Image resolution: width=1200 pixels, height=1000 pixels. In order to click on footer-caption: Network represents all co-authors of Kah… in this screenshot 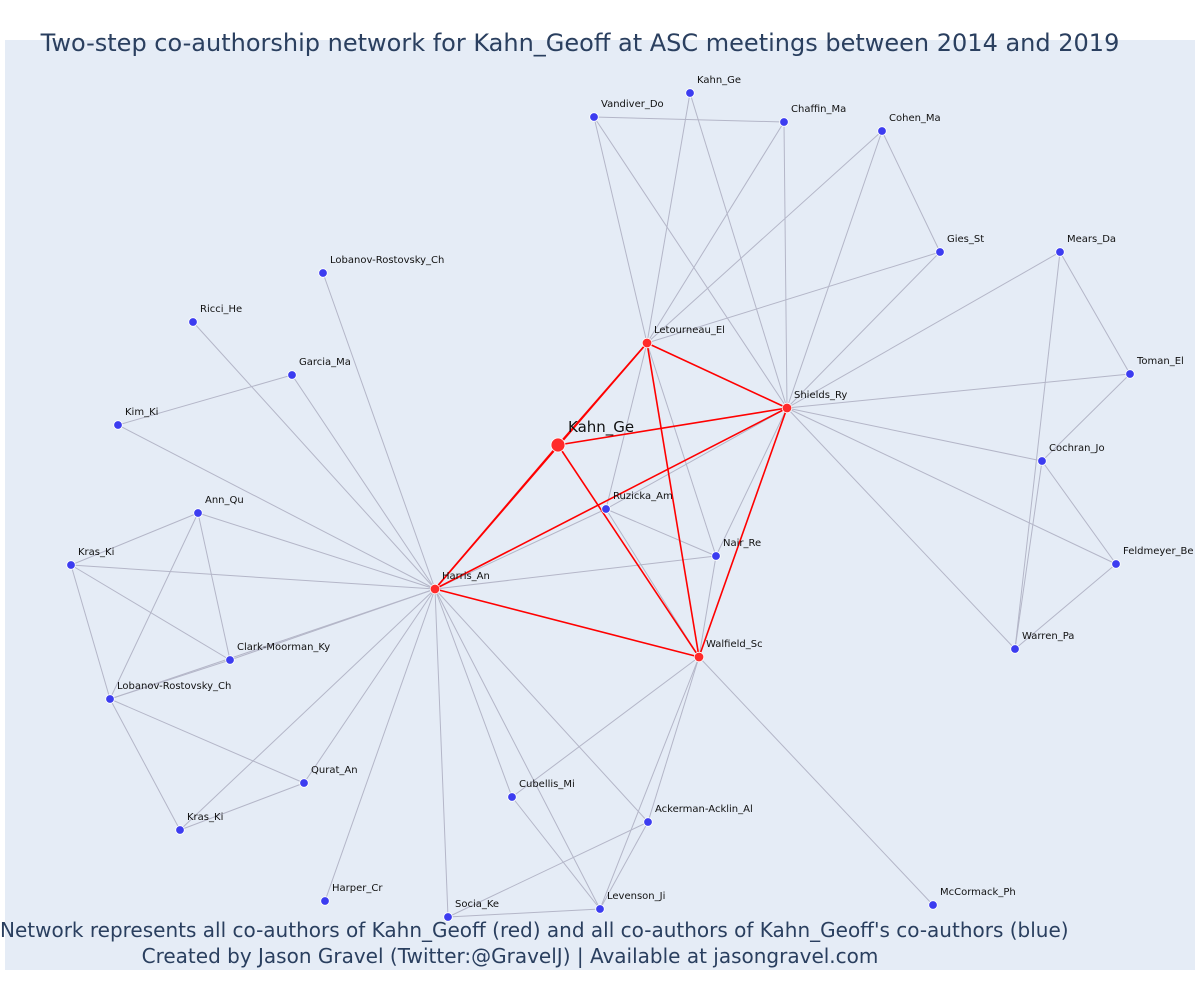, I will do `click(534, 930)`.